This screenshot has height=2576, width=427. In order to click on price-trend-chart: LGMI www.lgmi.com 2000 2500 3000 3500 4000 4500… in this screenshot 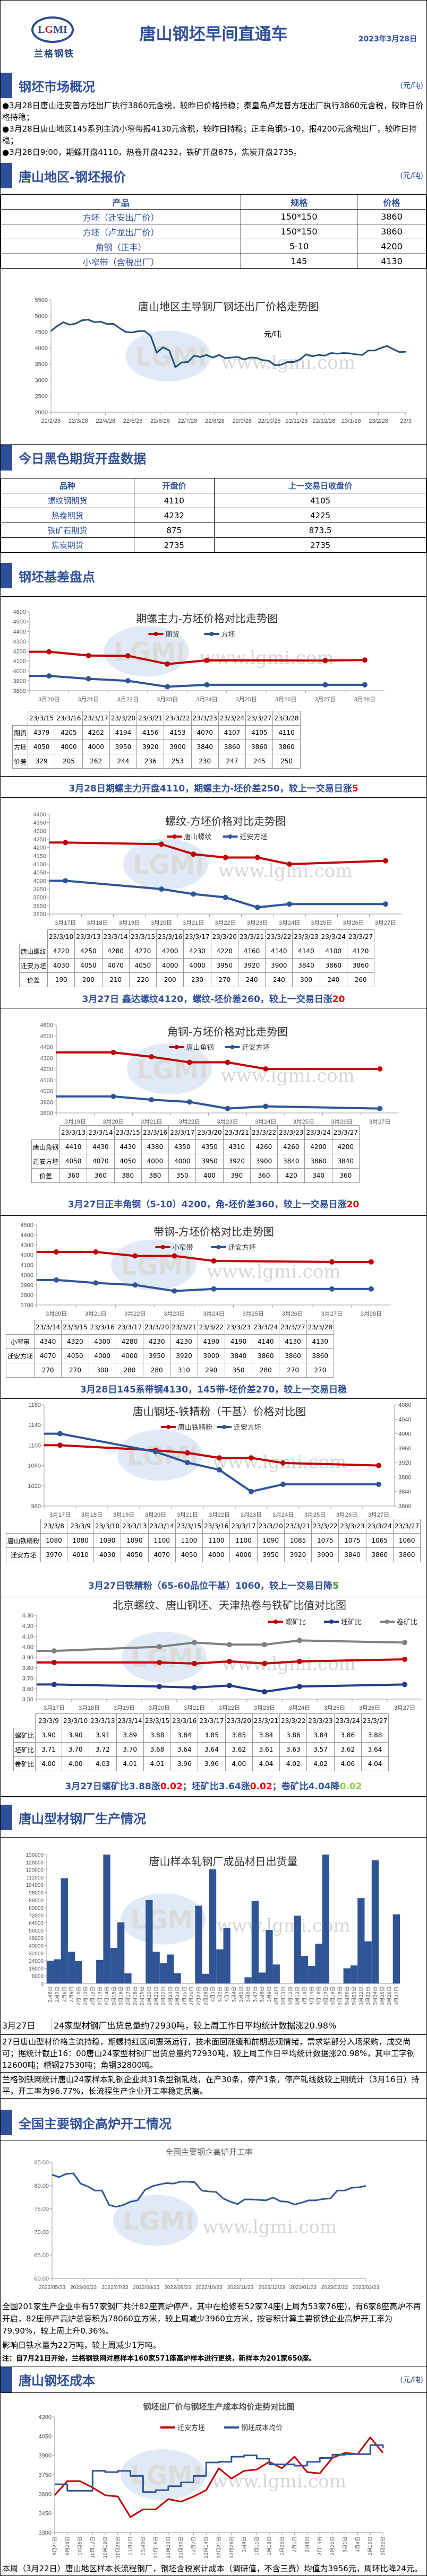, I will do `click(213, 357)`.